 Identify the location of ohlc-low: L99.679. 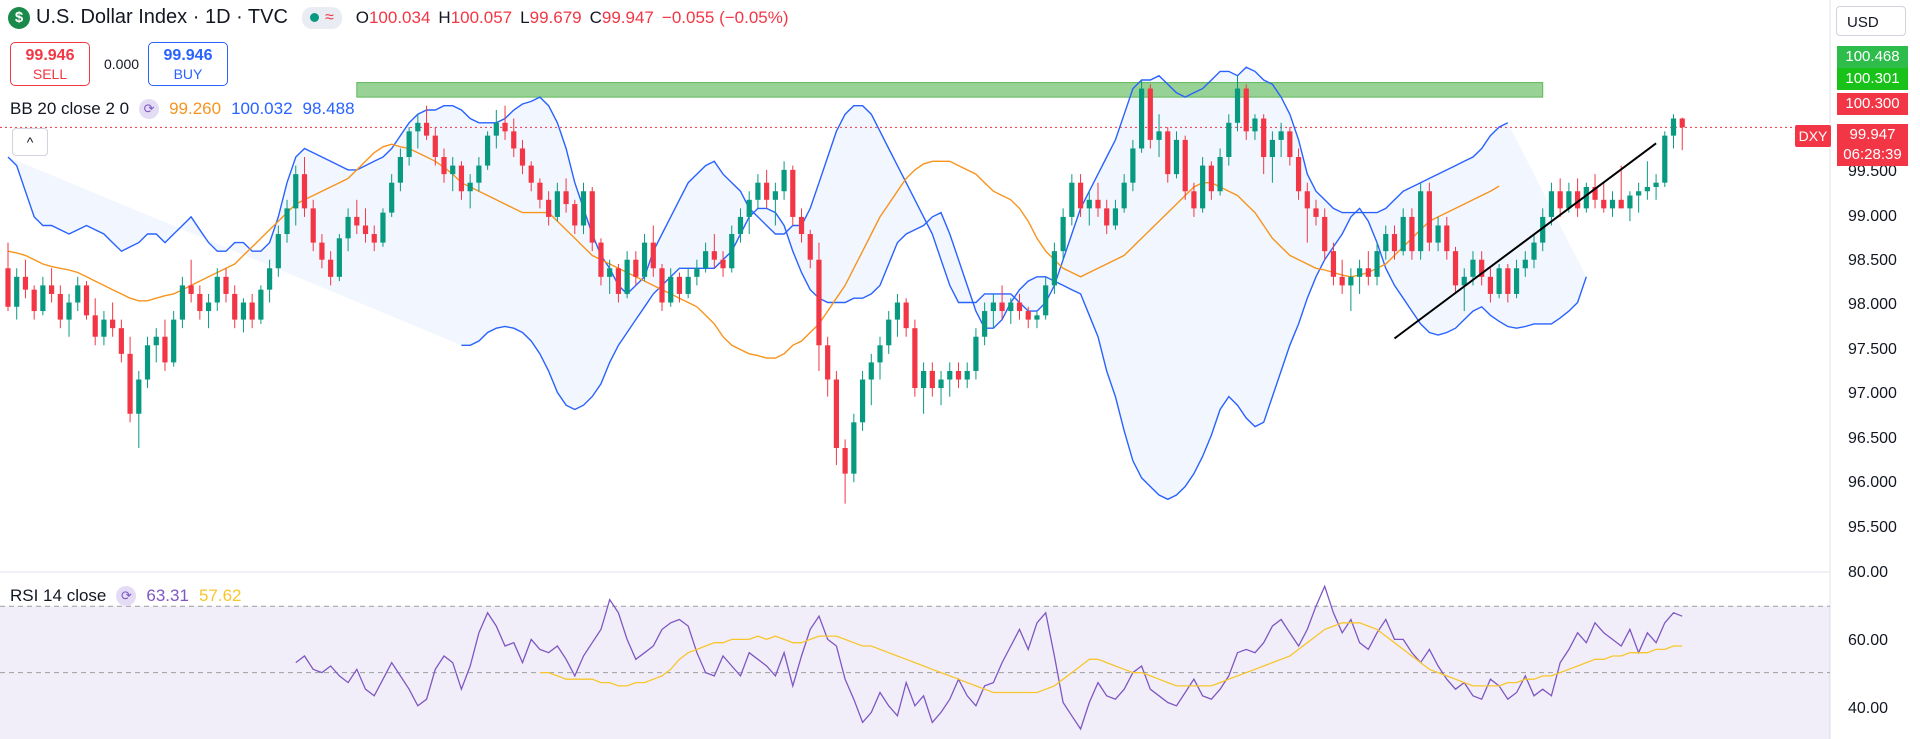
(551, 17).